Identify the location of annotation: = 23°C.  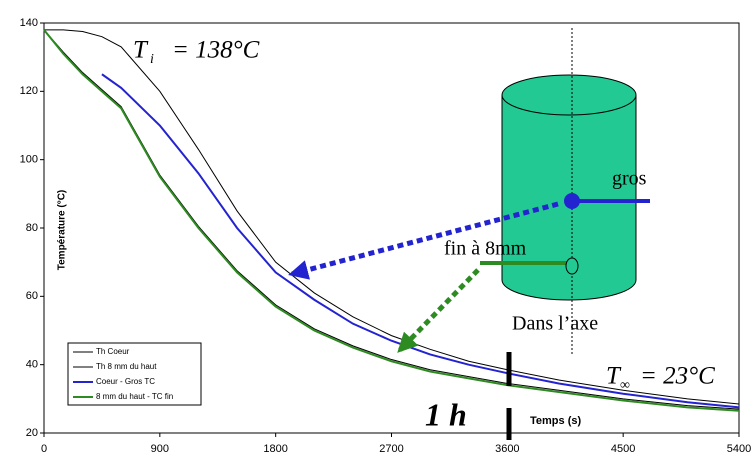
(677, 376).